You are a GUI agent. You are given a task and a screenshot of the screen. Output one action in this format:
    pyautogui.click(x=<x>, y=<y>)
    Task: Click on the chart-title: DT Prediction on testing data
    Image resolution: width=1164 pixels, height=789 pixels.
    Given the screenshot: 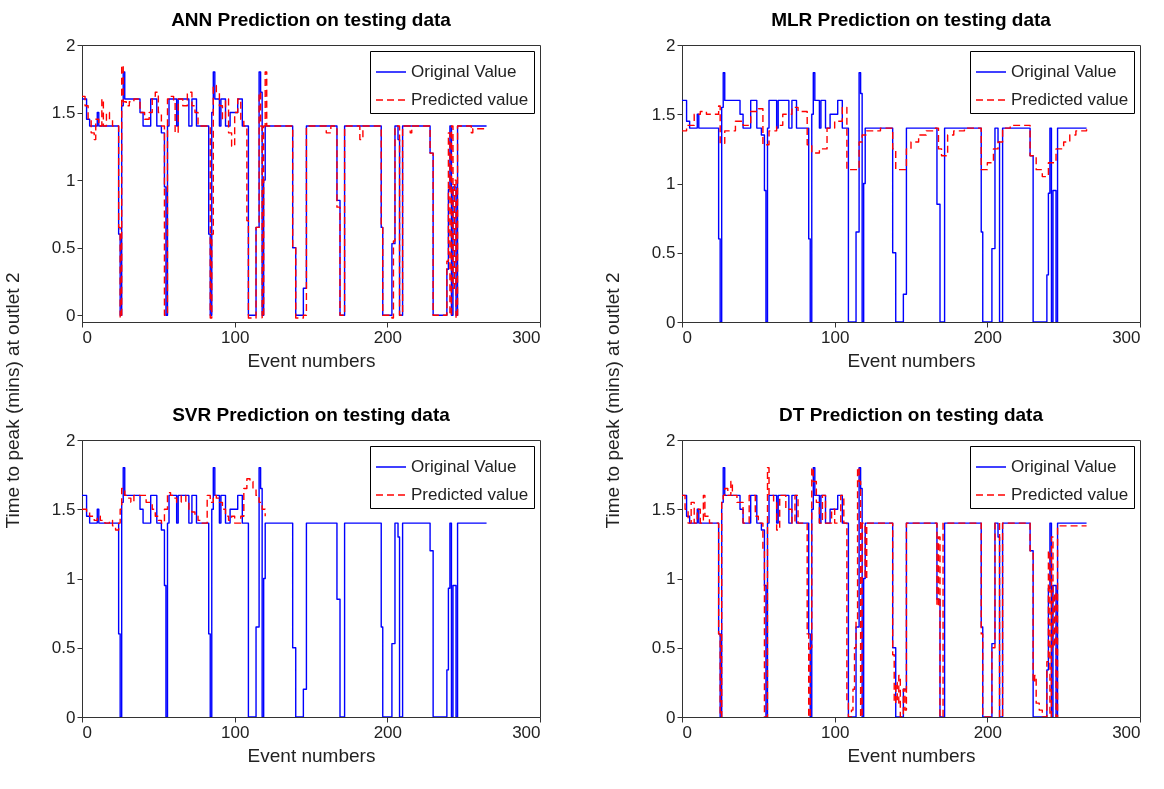 What is the action you would take?
    pyautogui.click(x=911, y=414)
    